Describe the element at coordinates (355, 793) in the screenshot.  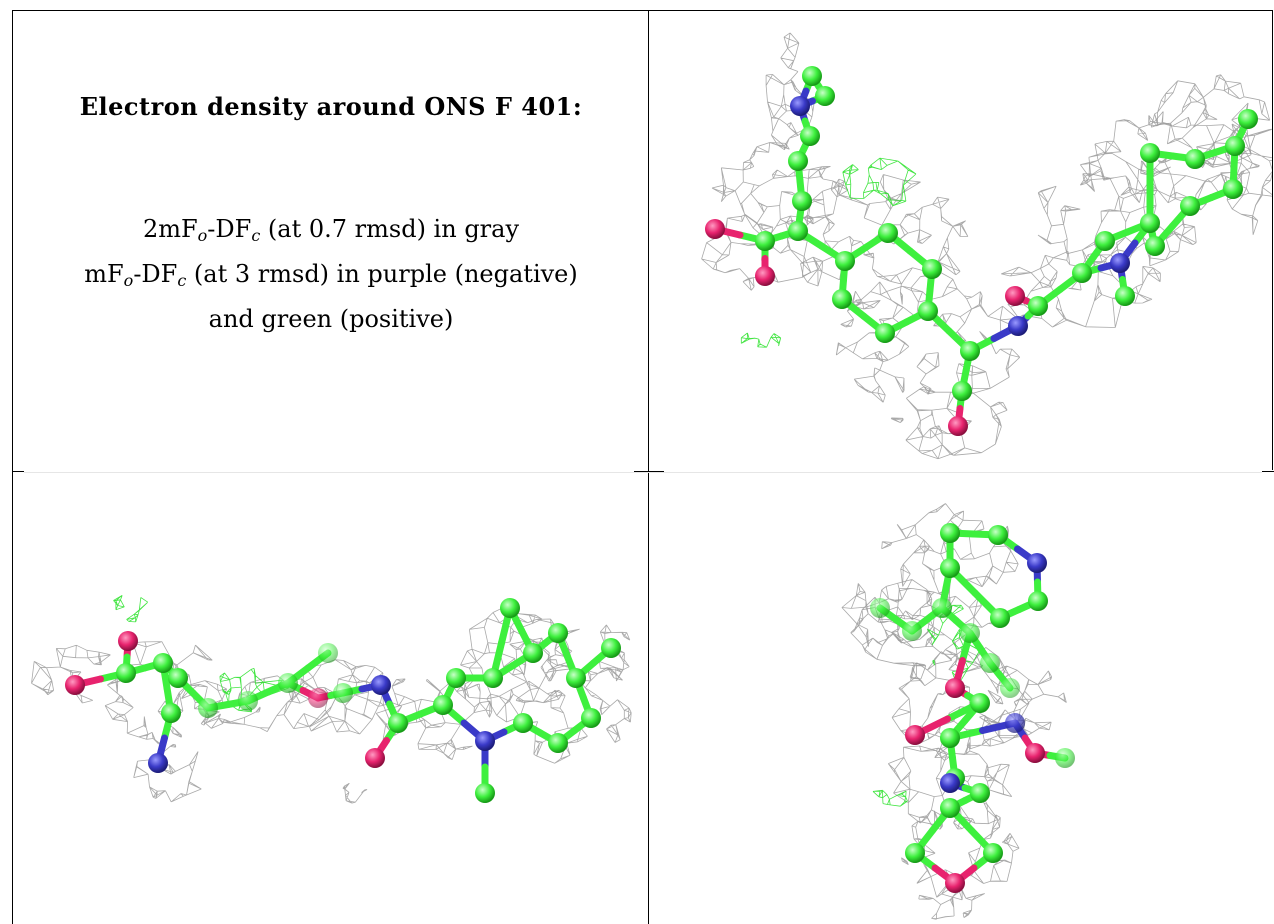
I see `mesh-2fofc-small` at that location.